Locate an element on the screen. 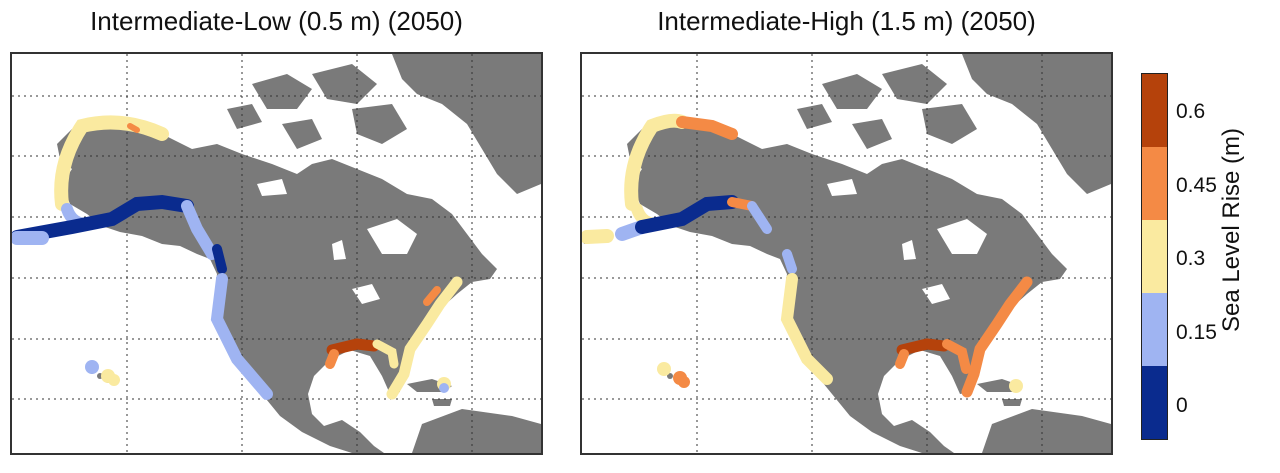  colorbar-tick: 0.45 is located at coordinates (1196, 185).